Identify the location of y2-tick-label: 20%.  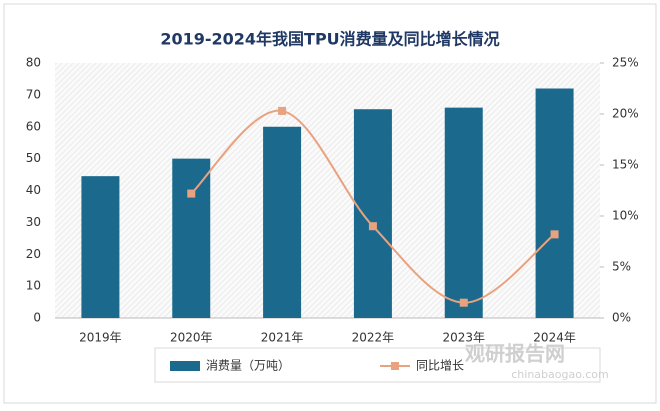
(625, 114).